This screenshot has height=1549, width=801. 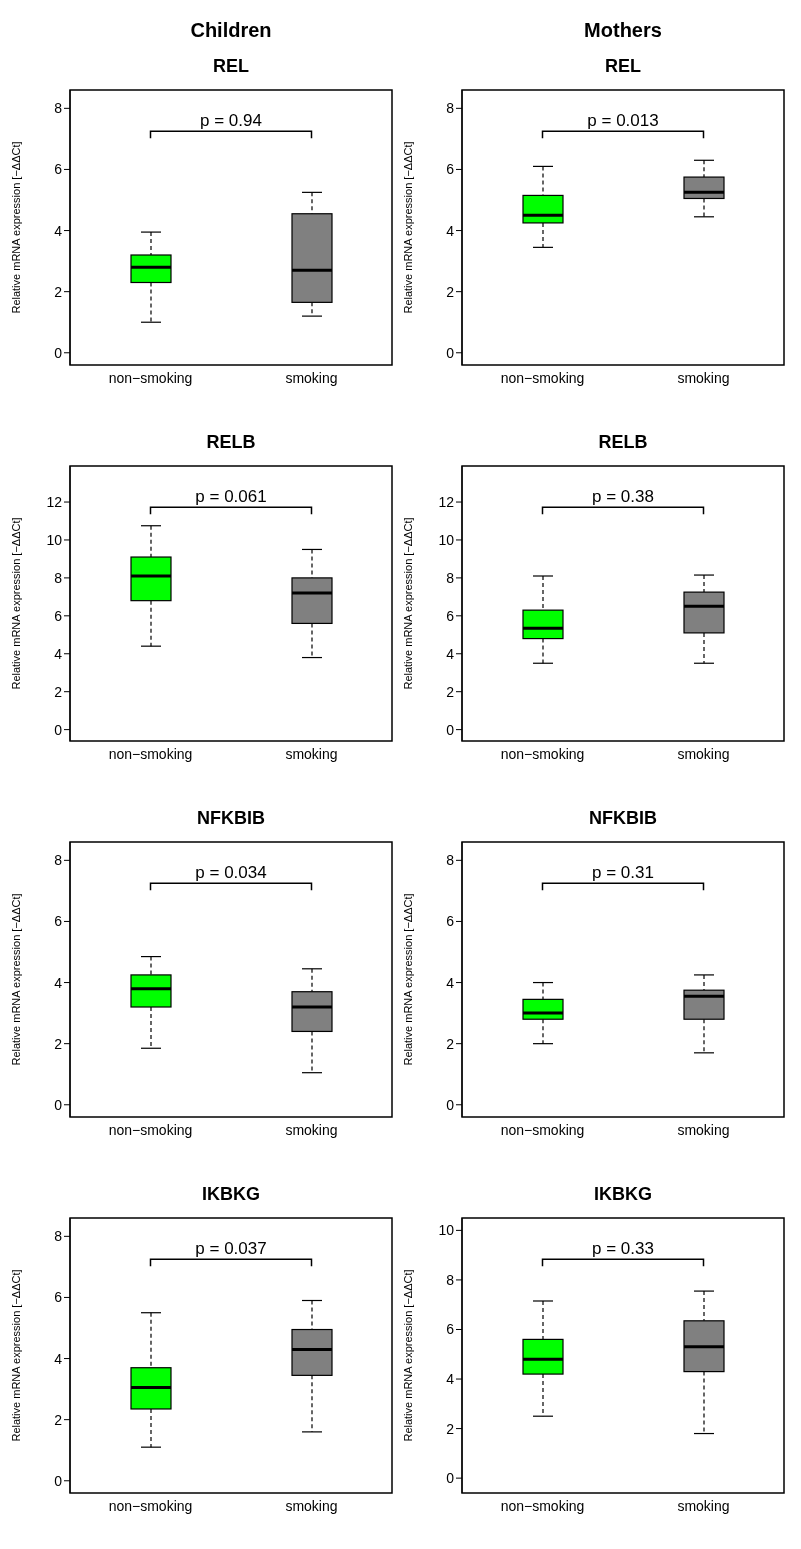 I want to click on annotation: p = 0.94, so click(x=231, y=121).